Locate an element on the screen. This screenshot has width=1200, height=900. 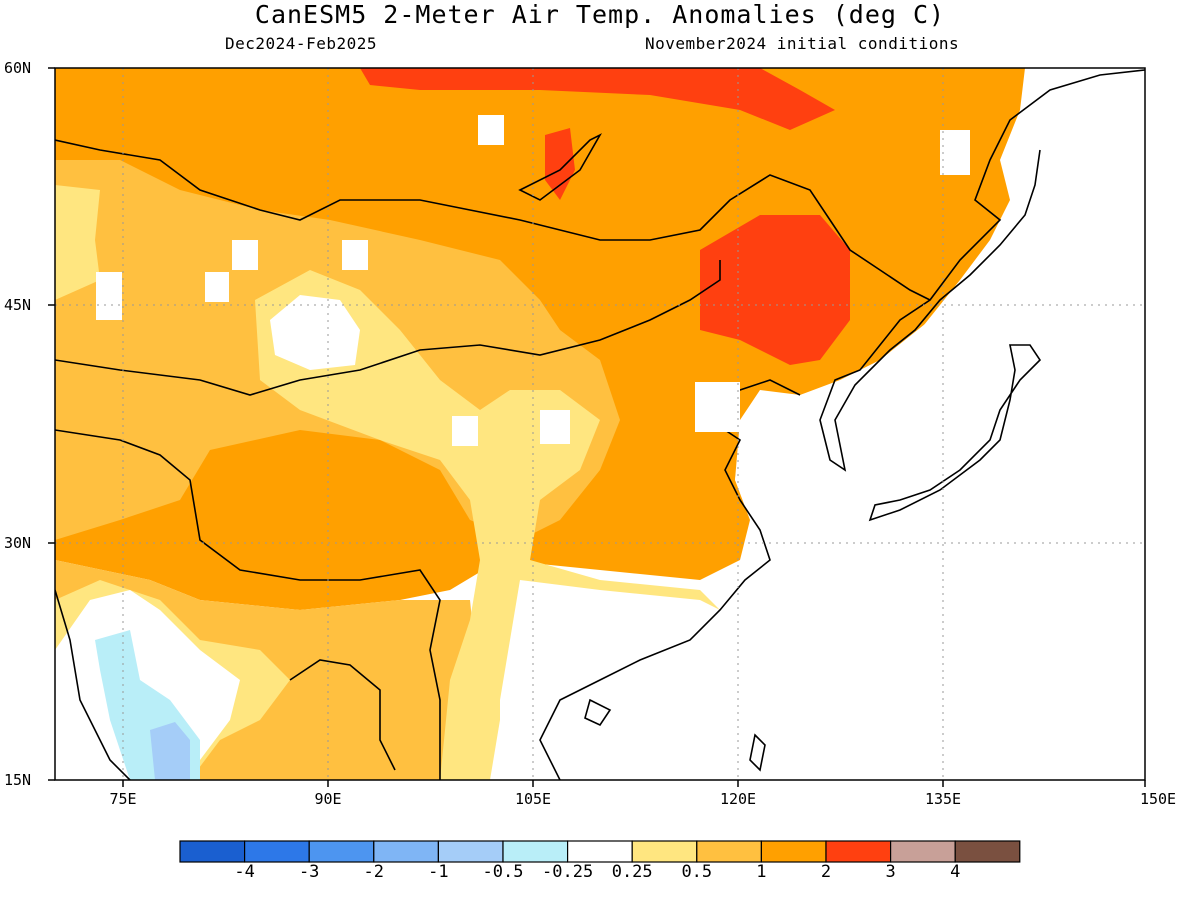
anomaly-region-red-north is located at coordinates (597, 99).